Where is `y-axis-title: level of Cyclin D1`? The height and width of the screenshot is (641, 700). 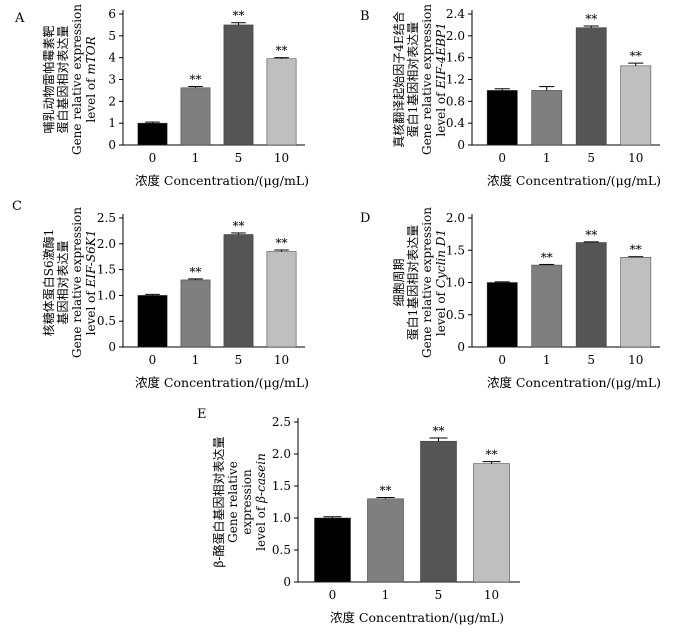
y-axis-title: level of Cyclin D1 is located at coordinates (441, 282).